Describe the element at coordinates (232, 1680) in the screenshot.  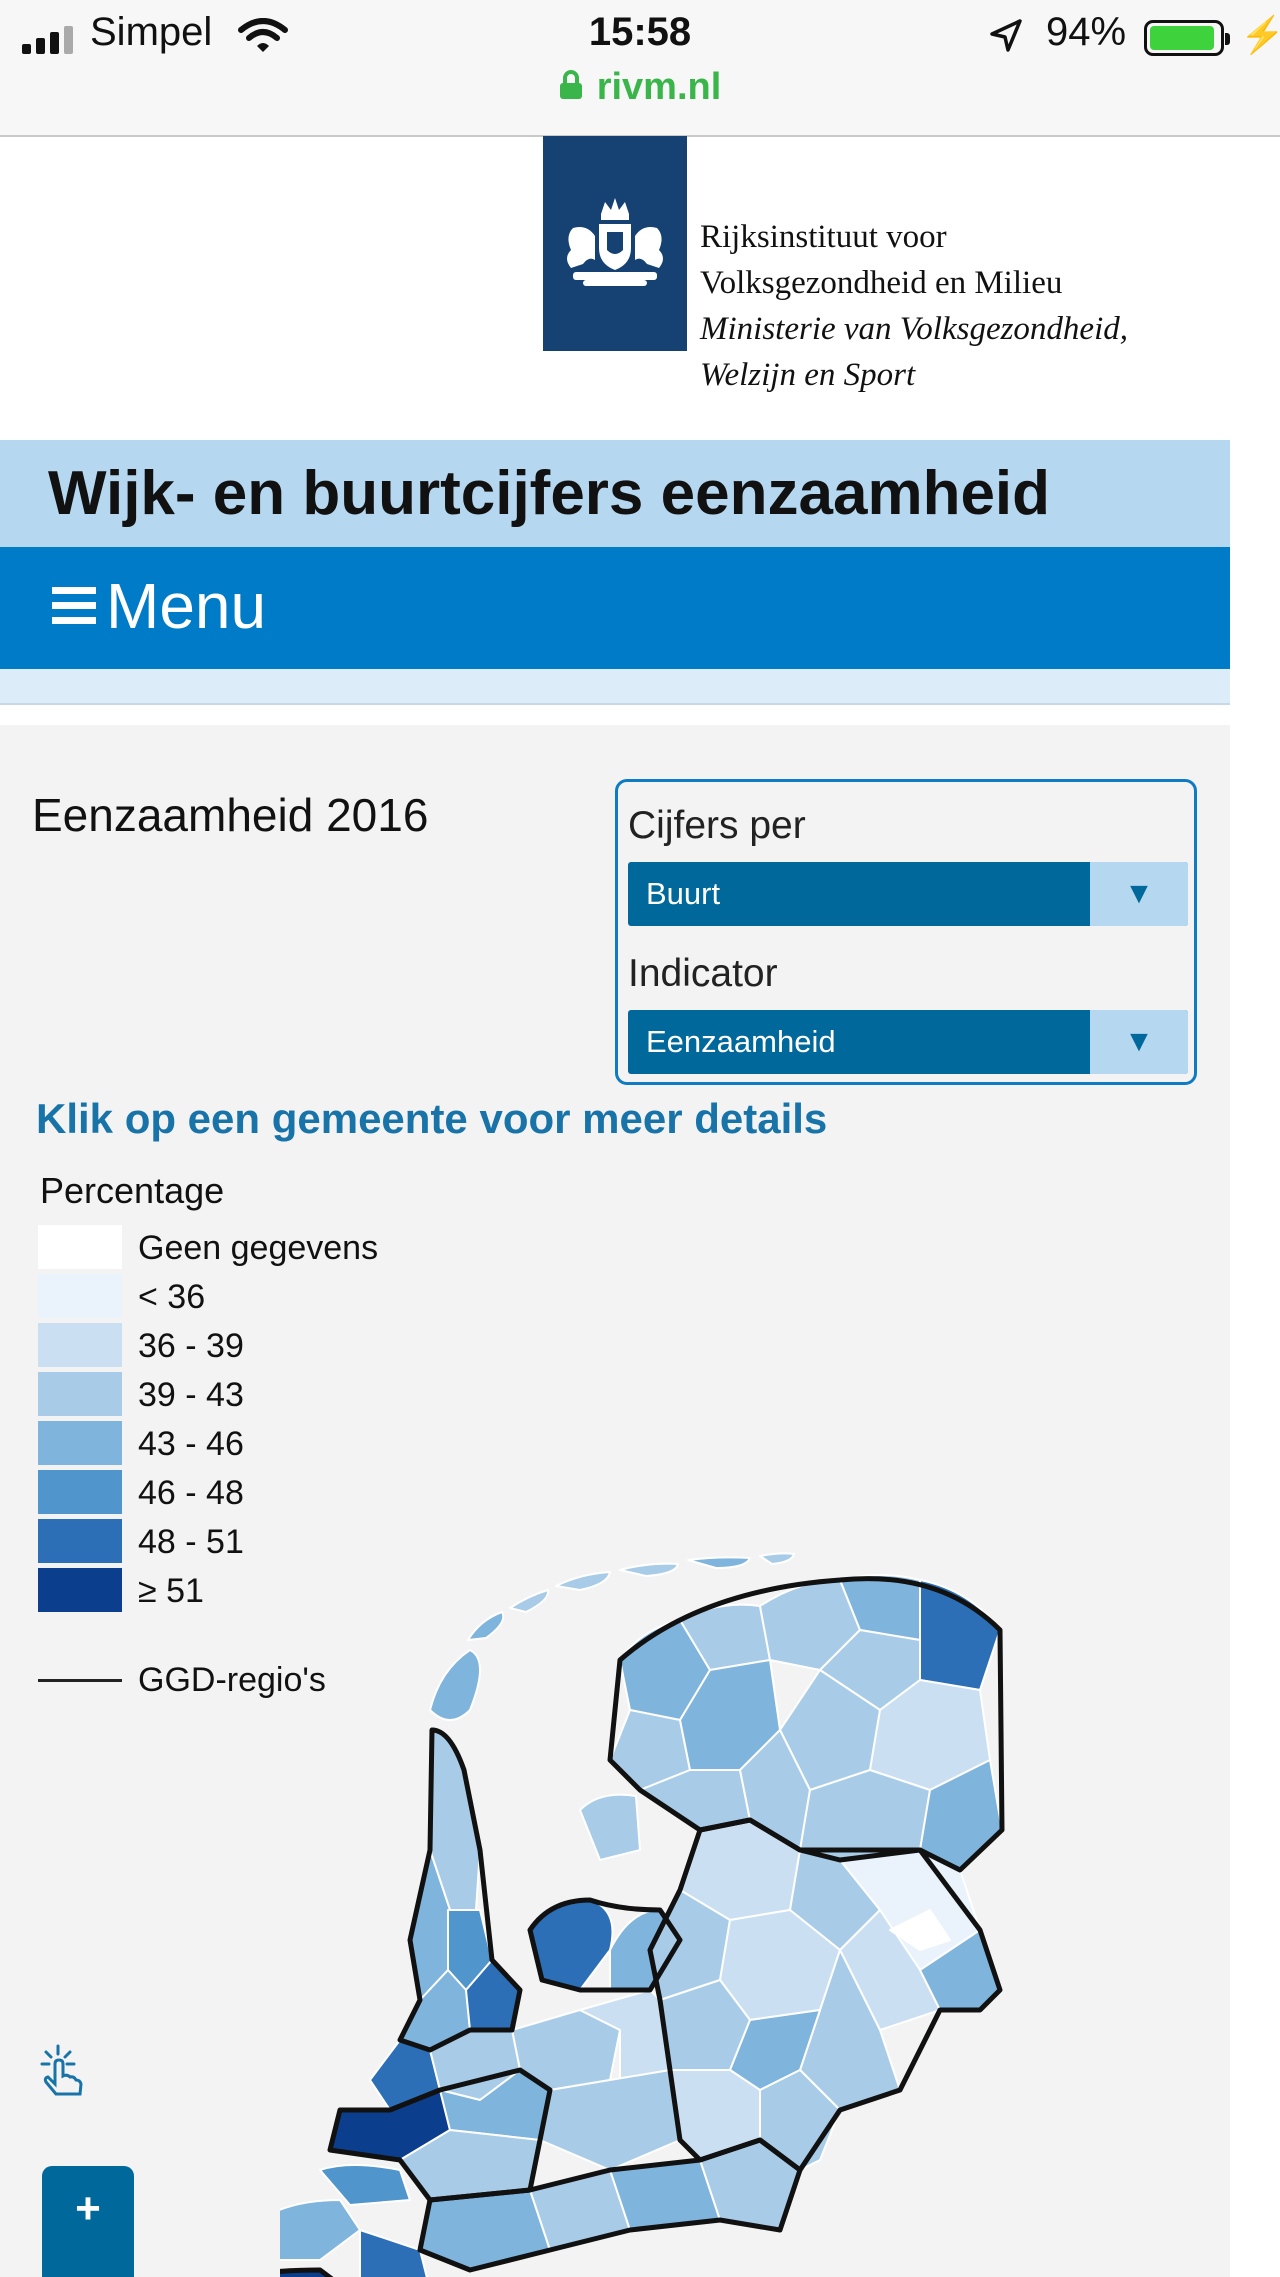
I see `ggd-boundary-label: GGD-regio's` at that location.